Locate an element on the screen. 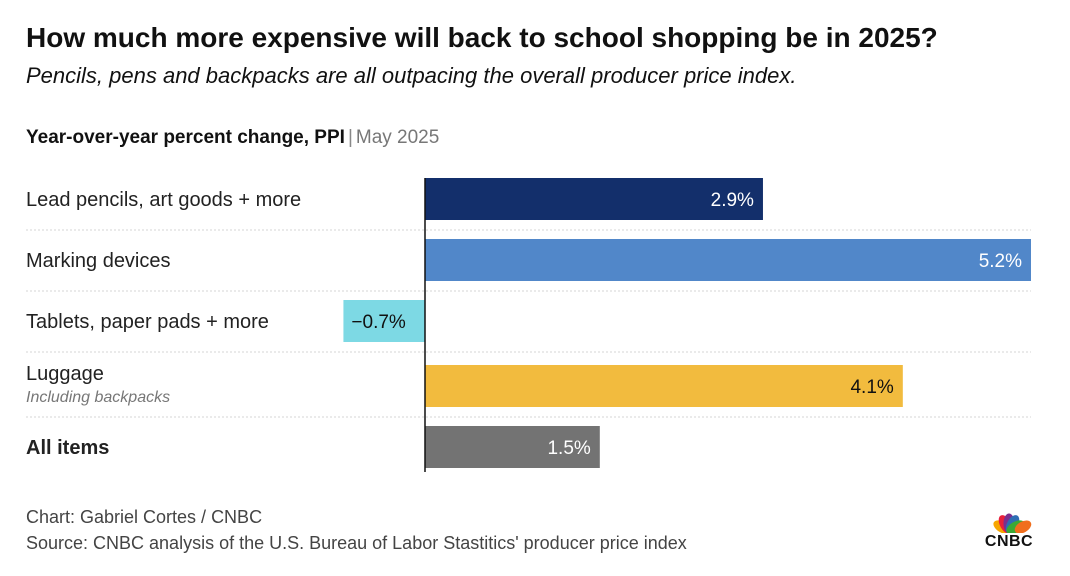 This screenshot has height=576, width=1070. peacock-icon is located at coordinates (1012, 524).